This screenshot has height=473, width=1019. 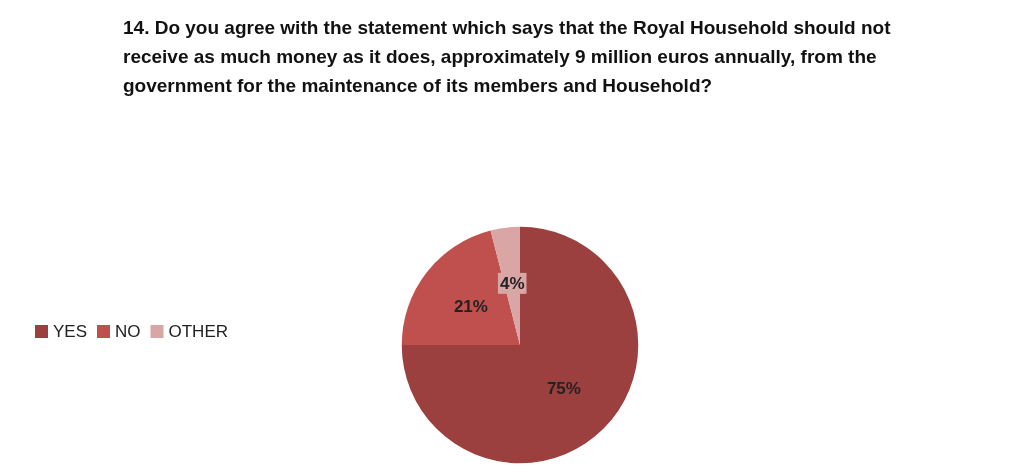 I want to click on legend-label: YES, so click(x=70, y=331).